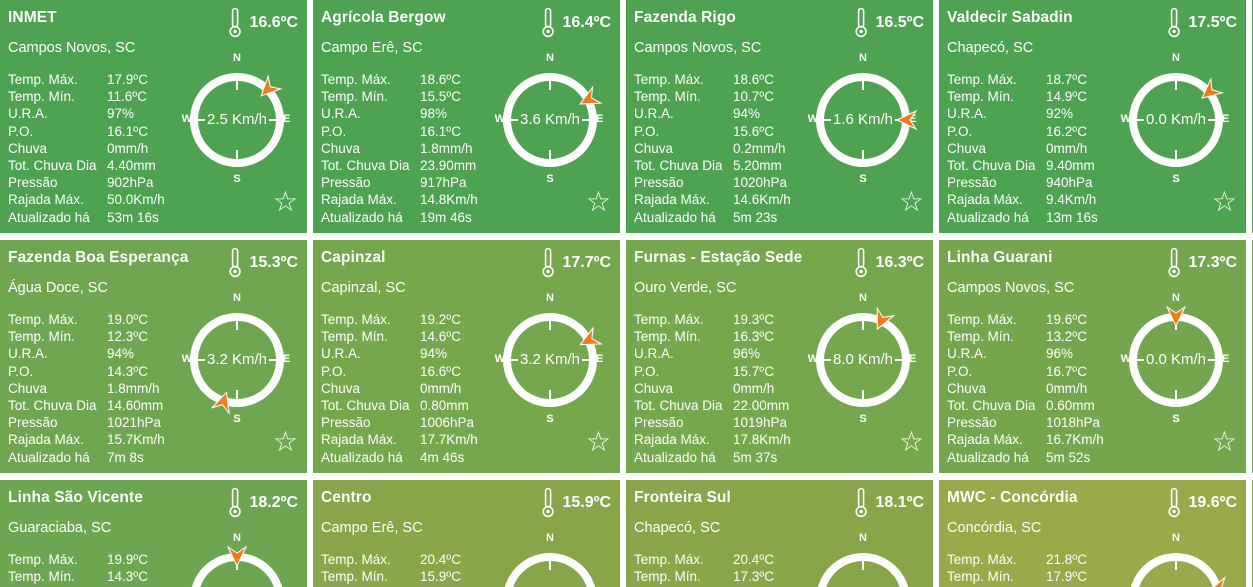 Image resolution: width=1253 pixels, height=587 pixels. Describe the element at coordinates (779, 19) in the screenshot. I see `card-header: Fazenda Rigo 16.5ºC` at that location.